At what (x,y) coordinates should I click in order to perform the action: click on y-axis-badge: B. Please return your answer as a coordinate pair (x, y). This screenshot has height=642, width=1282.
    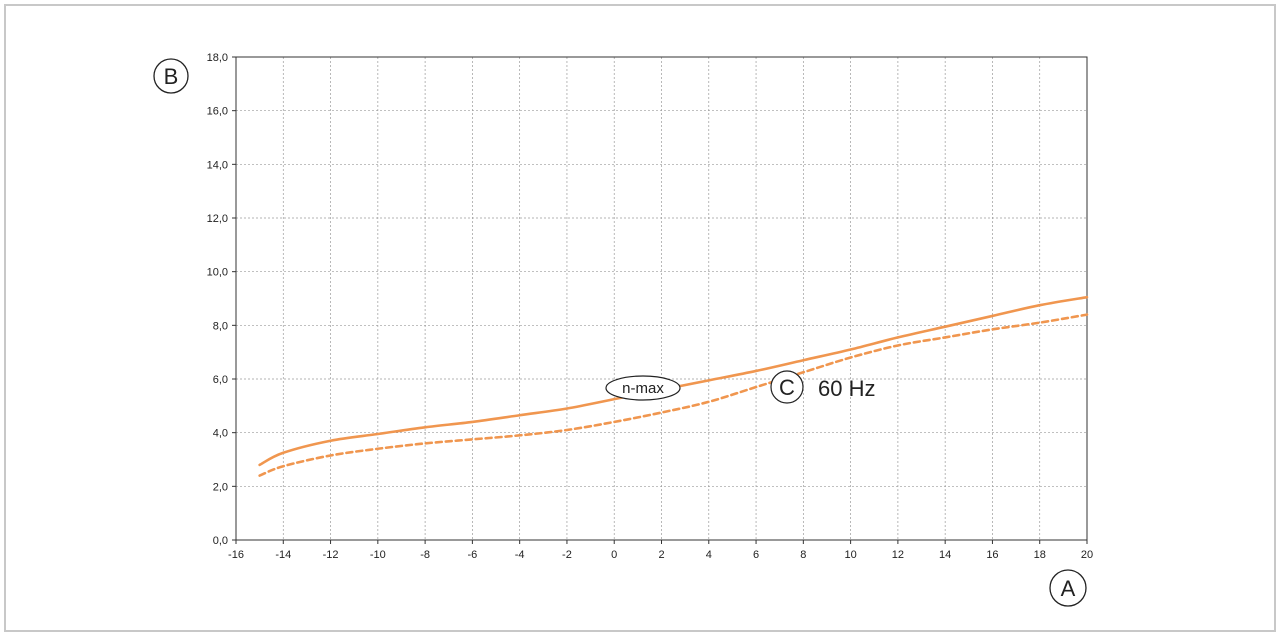
    Looking at the image, I should click on (171, 76).